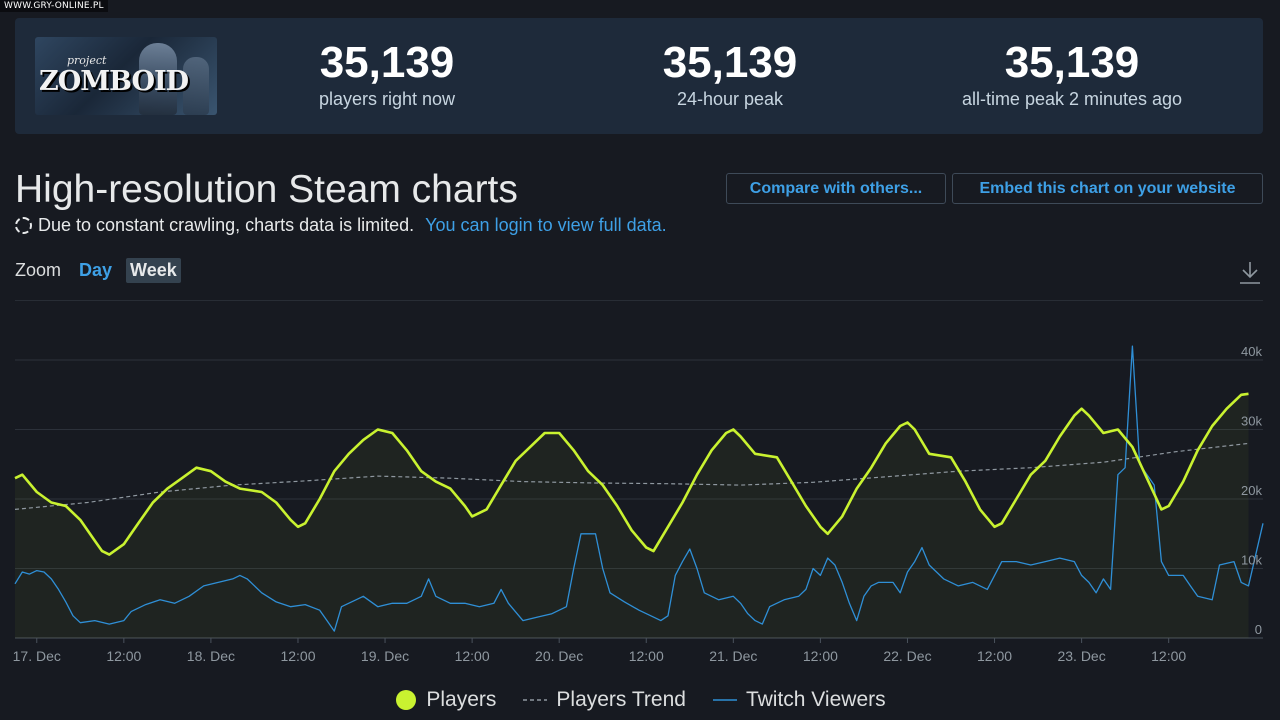  What do you see at coordinates (153, 270) in the screenshot?
I see `zoom-week-button: Week` at bounding box center [153, 270].